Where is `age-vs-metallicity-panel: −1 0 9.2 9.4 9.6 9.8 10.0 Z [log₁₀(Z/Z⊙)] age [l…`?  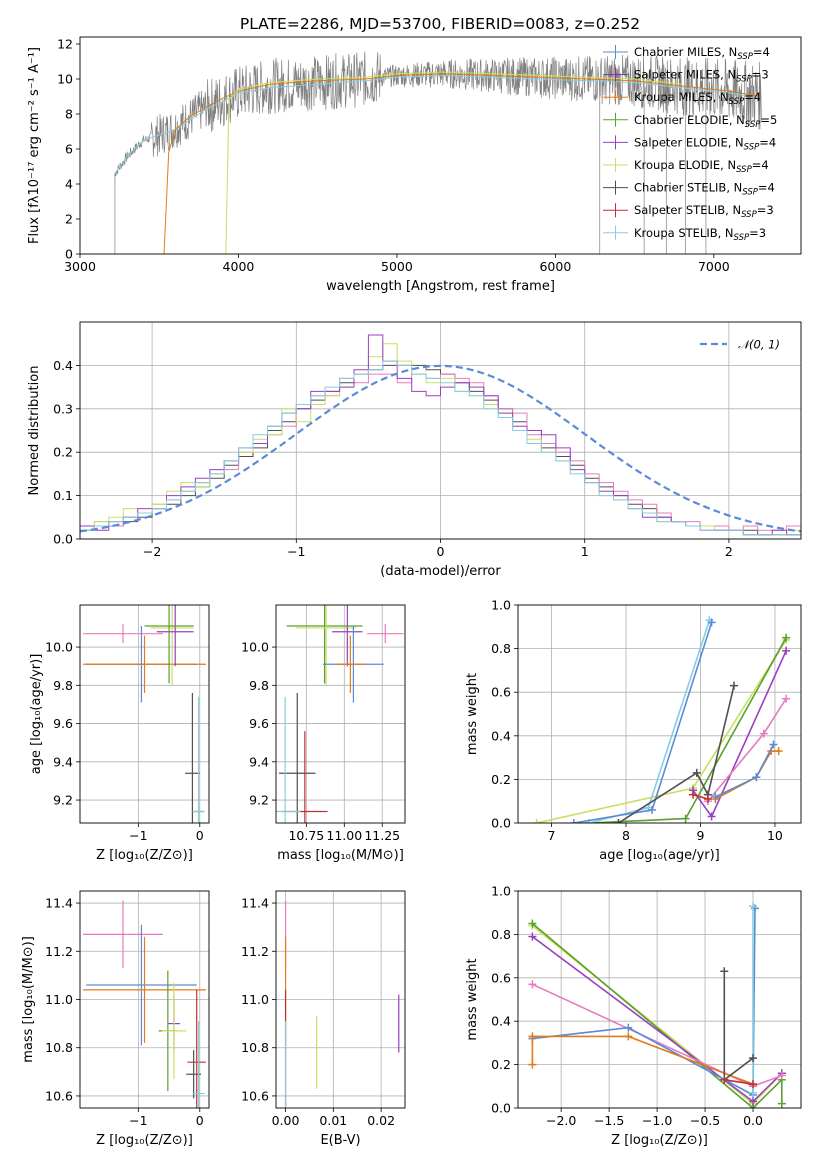 age-vs-metallicity-panel: −1 0 9.2 9.4 9.6 9.8 10.0 Z [log₁₀(Z/Z⊙)] age [l… is located at coordinates (119, 733).